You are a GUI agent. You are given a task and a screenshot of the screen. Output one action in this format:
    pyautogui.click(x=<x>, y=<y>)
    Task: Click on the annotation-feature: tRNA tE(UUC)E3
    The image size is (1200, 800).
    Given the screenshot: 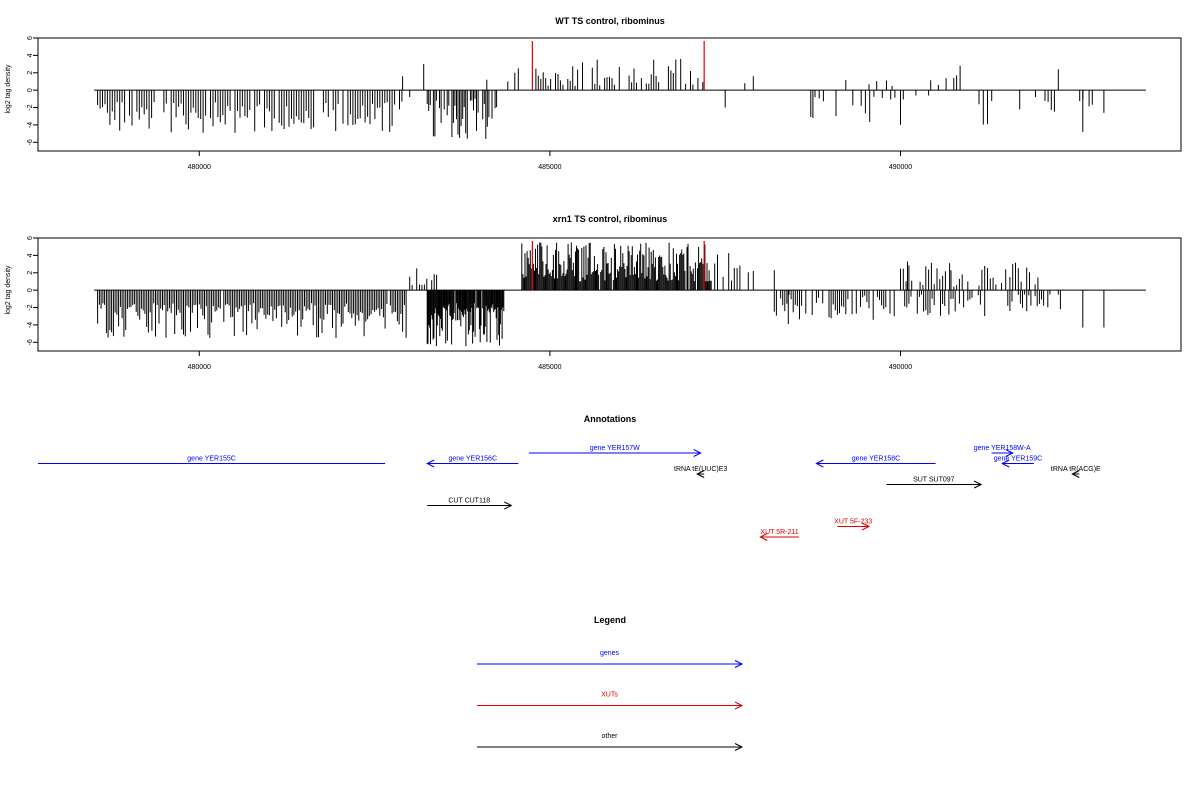 What is the action you would take?
    pyautogui.click(x=700, y=472)
    